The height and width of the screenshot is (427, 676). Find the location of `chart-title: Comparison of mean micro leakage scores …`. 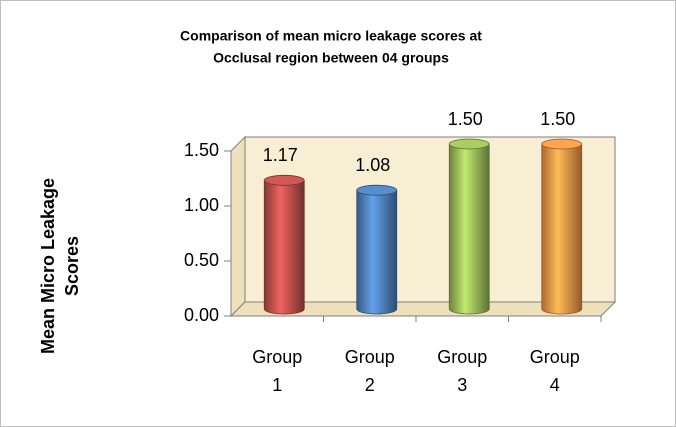

chart-title: Comparison of mean micro leakage scores … is located at coordinates (331, 36).